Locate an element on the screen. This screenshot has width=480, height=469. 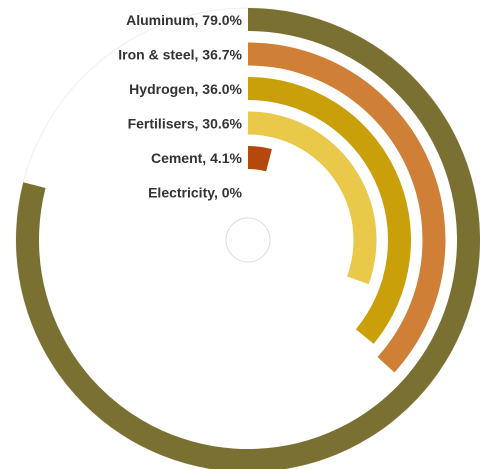
center-circle is located at coordinates (248, 240).